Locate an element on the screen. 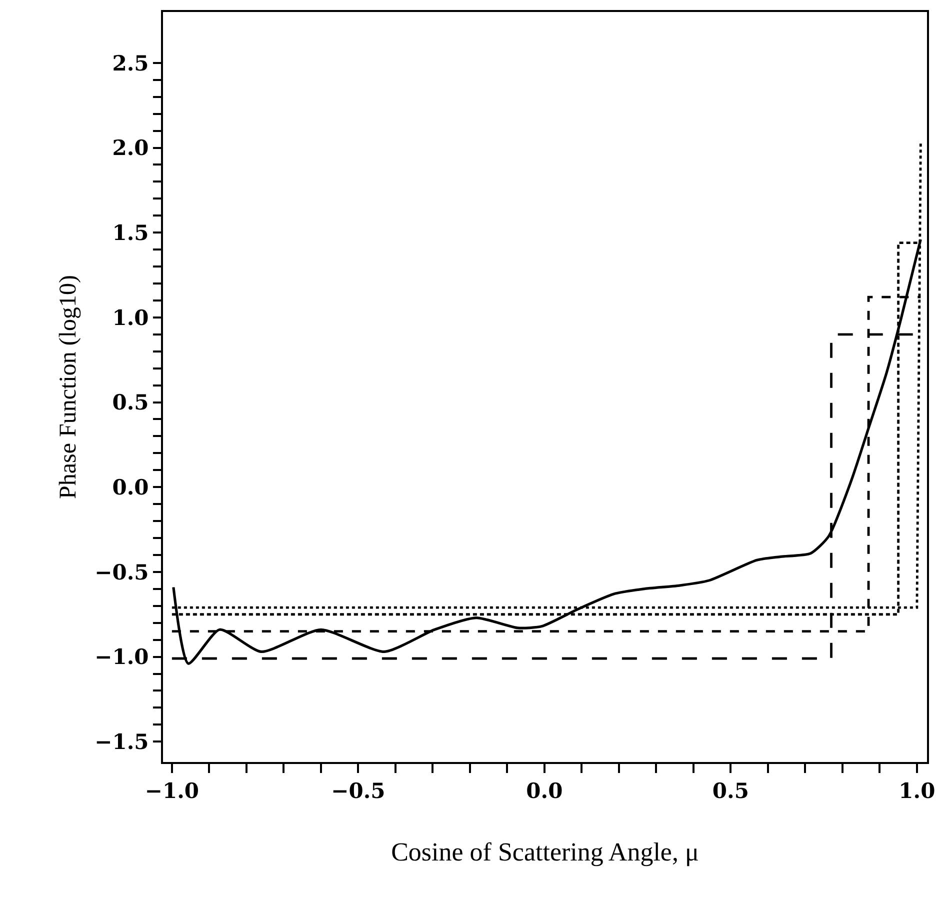  x-tick-label: 0.0 is located at coordinates (544, 791).